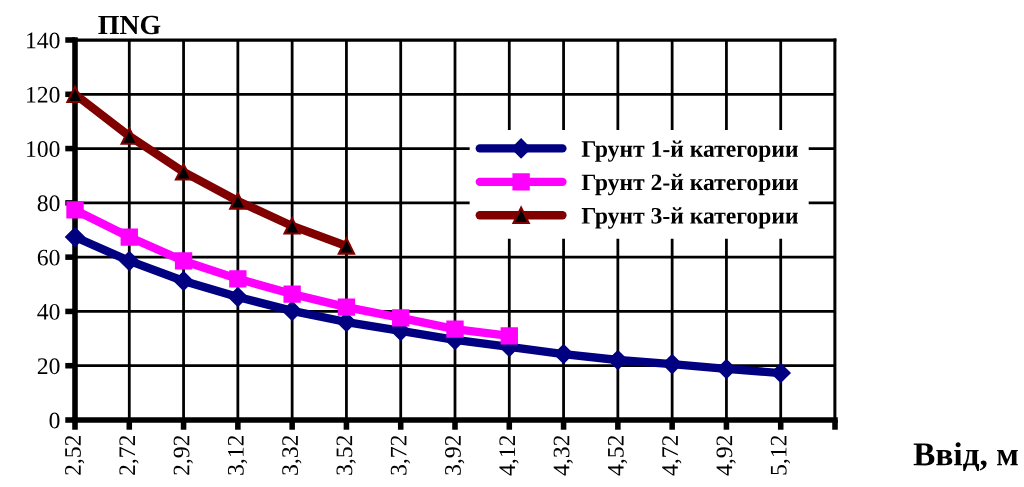  What do you see at coordinates (43, 40) in the screenshot?
I see `y-tick-label: 140` at bounding box center [43, 40].